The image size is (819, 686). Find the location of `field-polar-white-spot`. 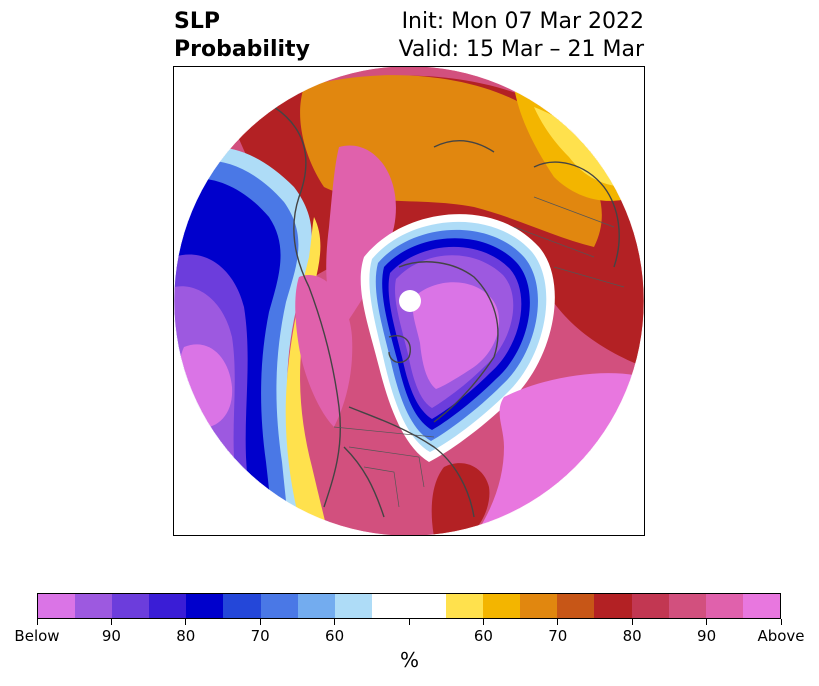

field-polar-white-spot is located at coordinates (410, 301).